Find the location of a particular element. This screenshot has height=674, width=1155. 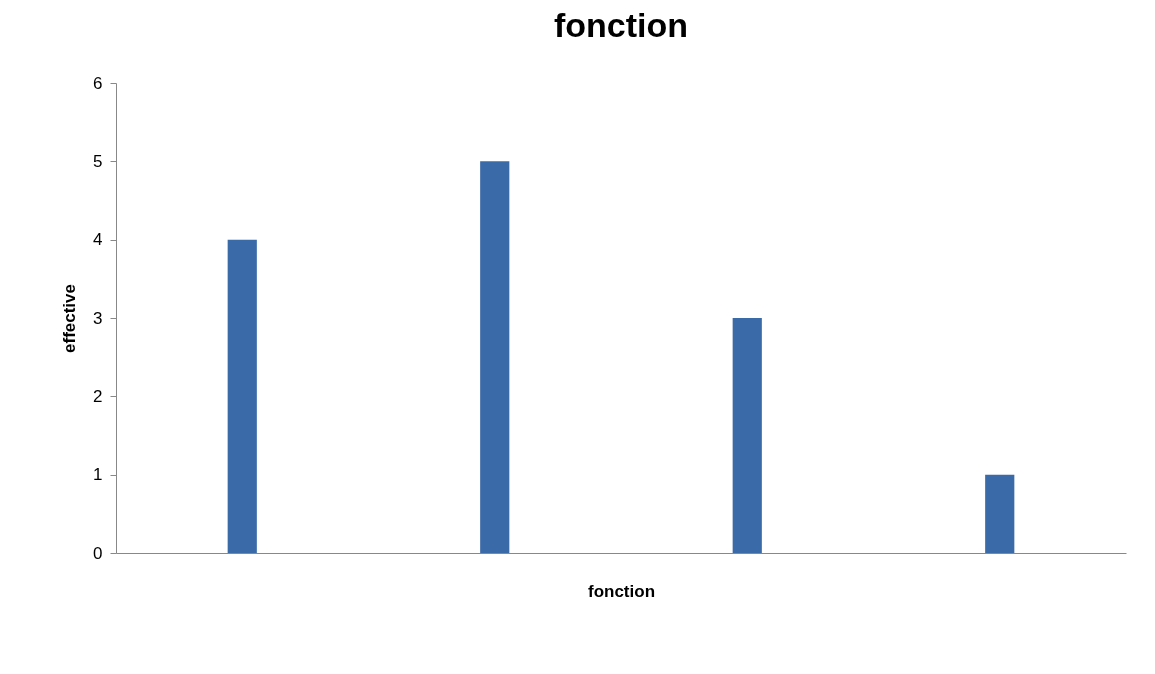

y-tick-label: 6 is located at coordinates (98, 83).